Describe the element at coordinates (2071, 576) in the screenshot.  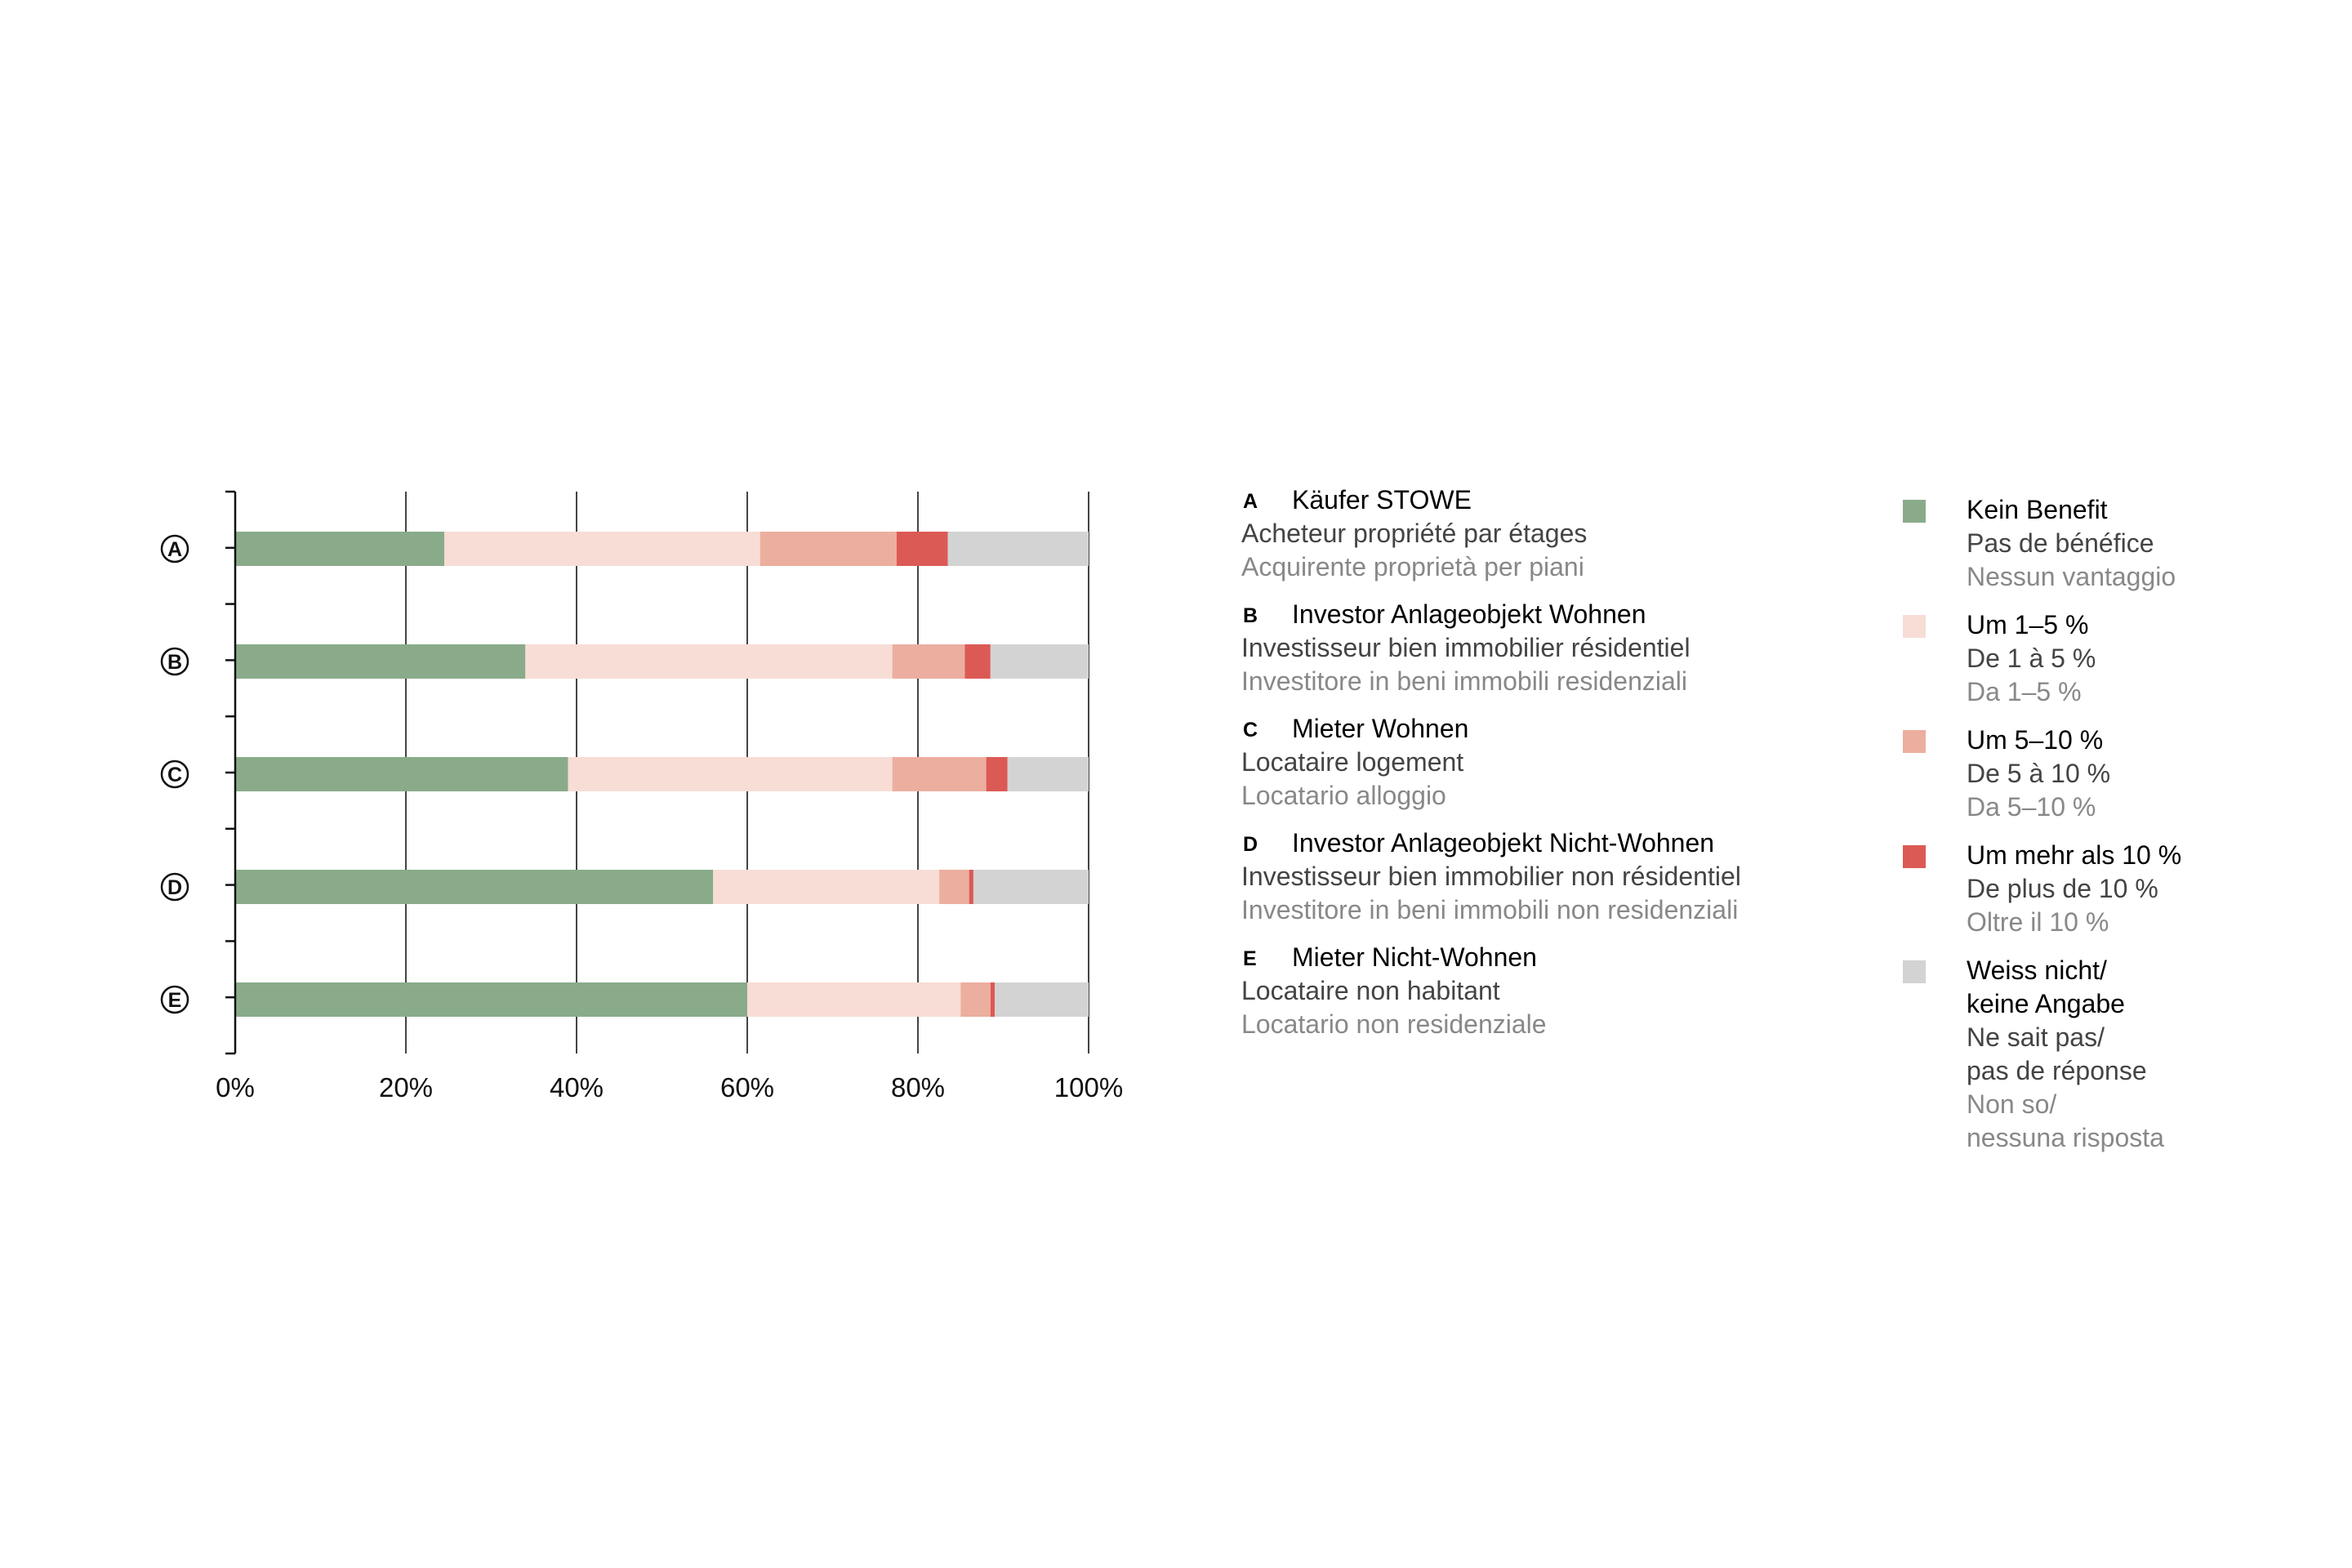
I see `legend-label-it: Nessun vantaggio` at that location.